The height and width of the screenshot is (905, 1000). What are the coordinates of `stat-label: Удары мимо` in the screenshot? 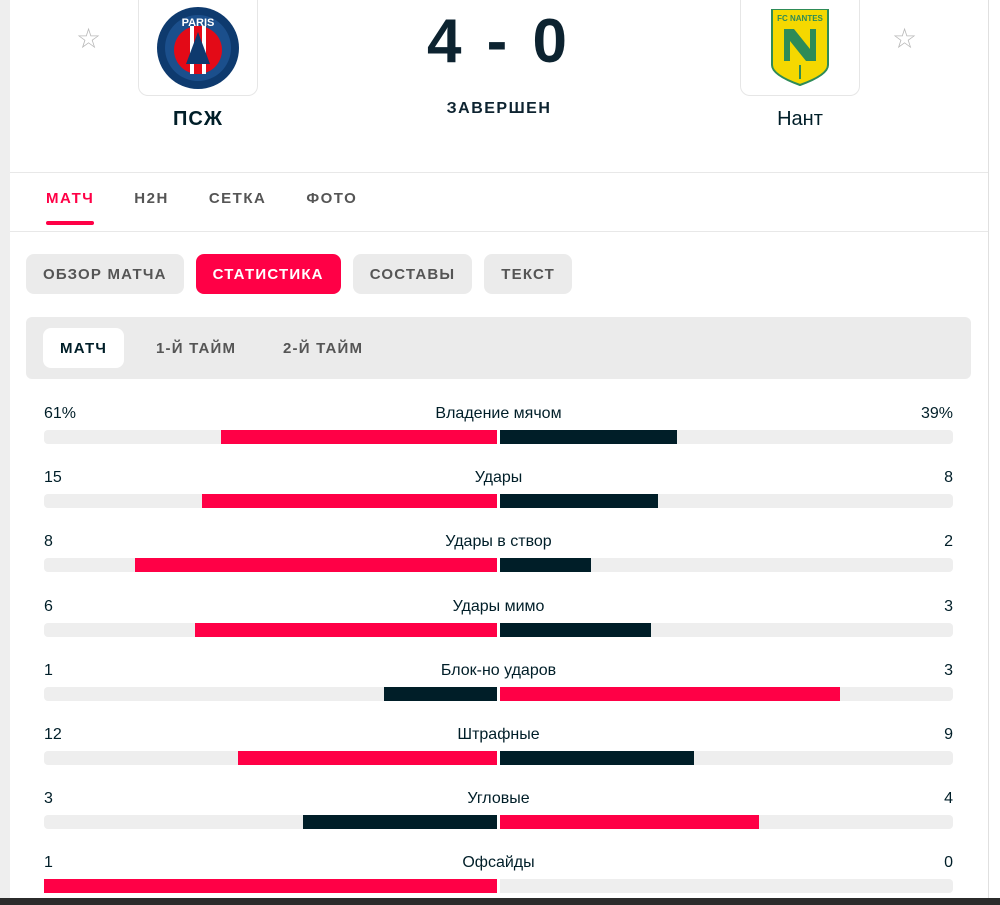 It's located at (498, 606).